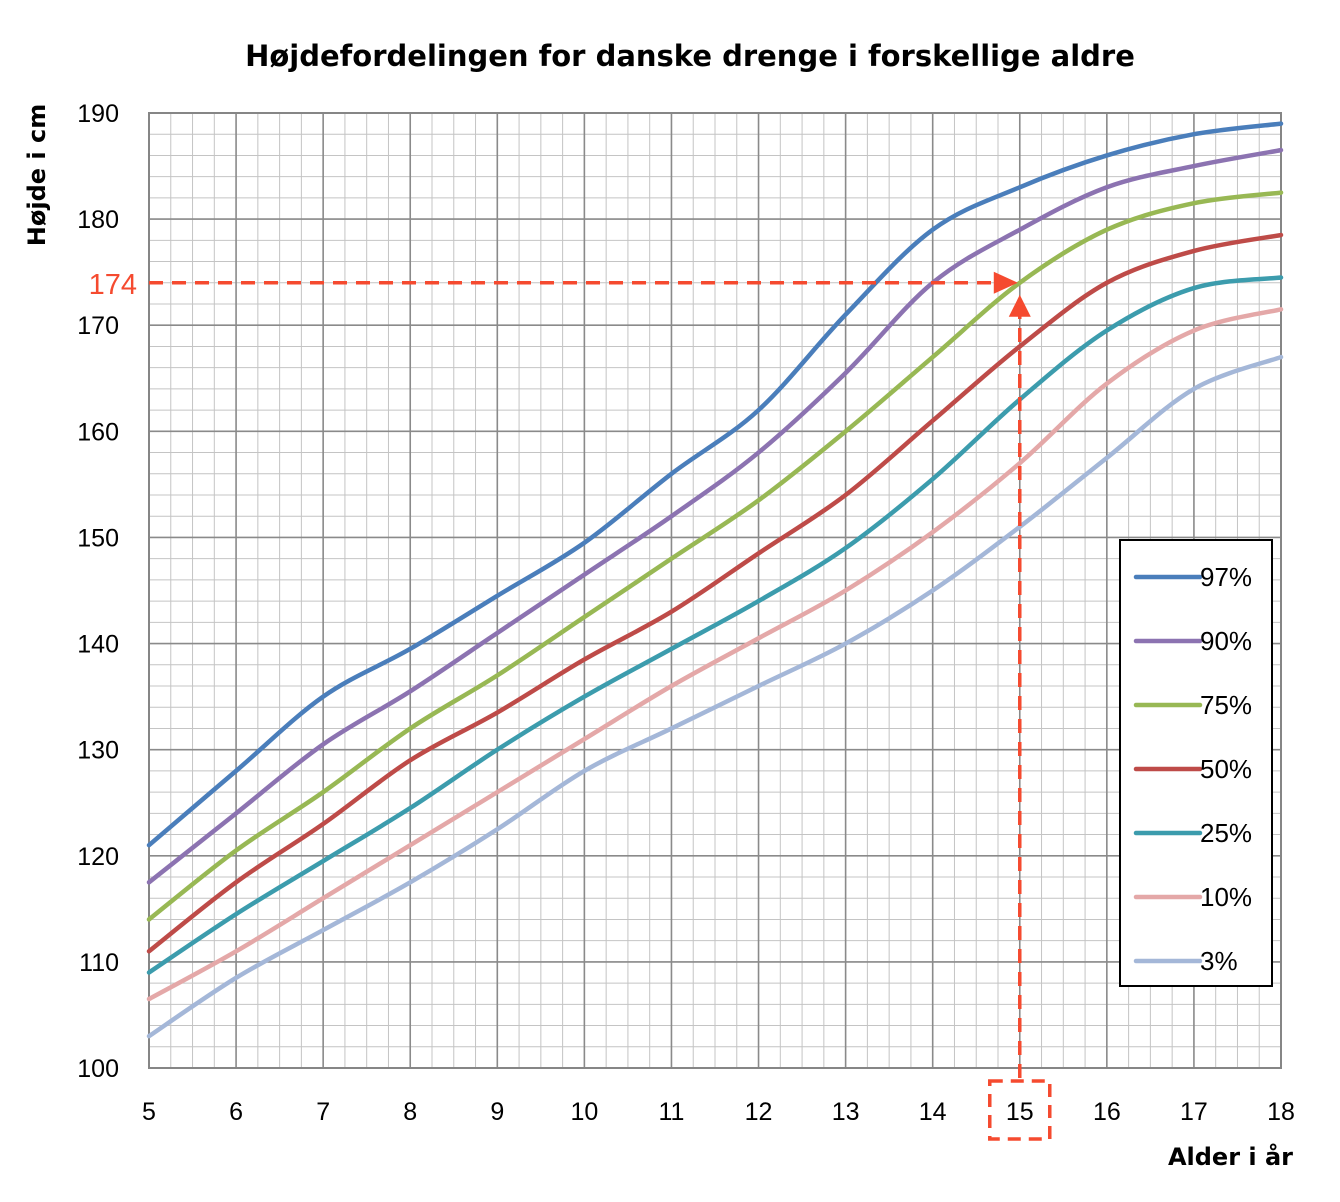 The width and height of the screenshot is (1340, 1202). Describe the element at coordinates (113, 285) in the screenshot. I see `annotation-label: 174` at that location.